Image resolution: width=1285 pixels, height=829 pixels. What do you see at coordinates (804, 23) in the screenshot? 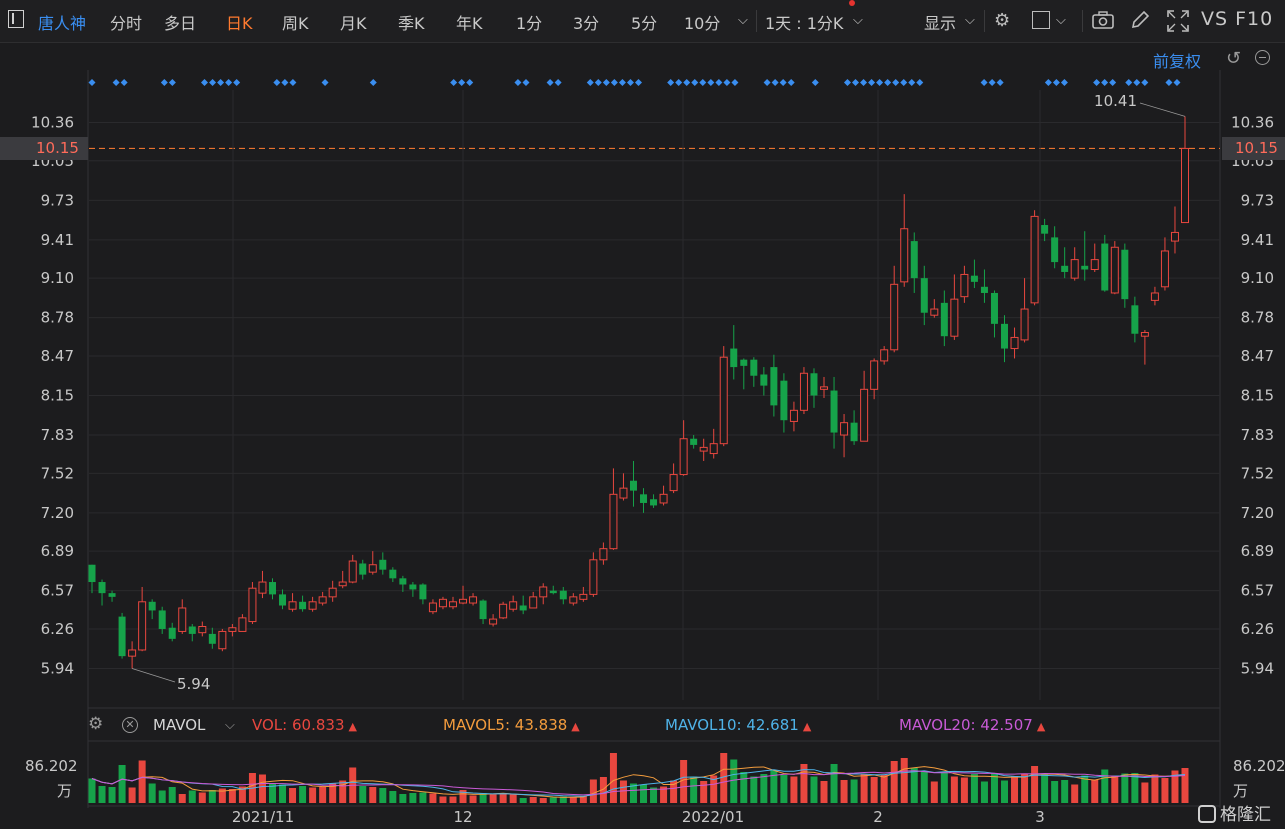
I see `multi-period-selector: 1天 : 1分K` at bounding box center [804, 23].